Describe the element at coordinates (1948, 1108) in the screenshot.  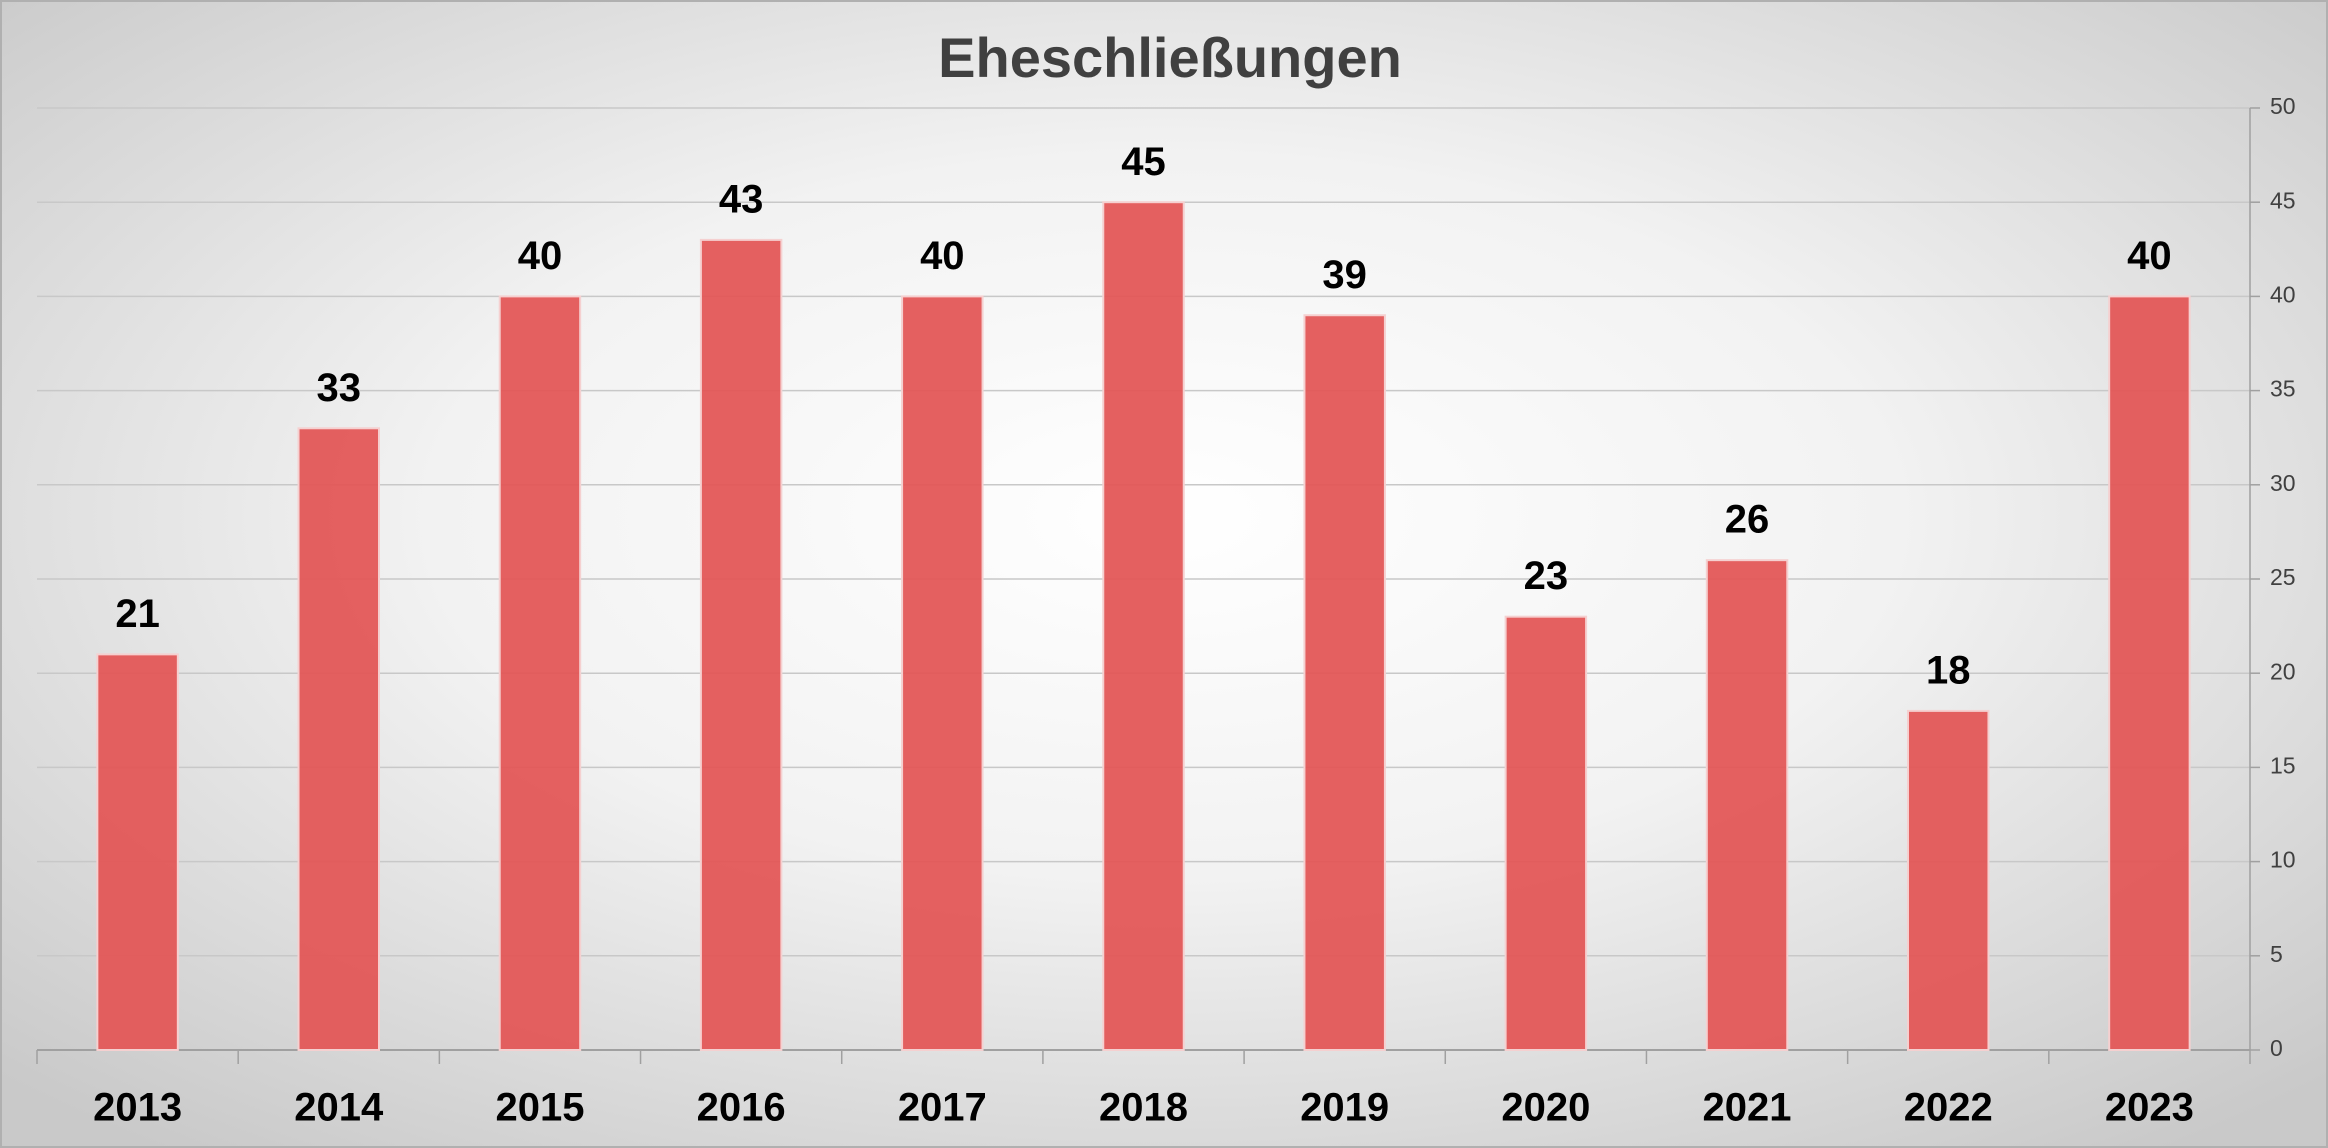
I see `x-tick-label: 2022` at that location.